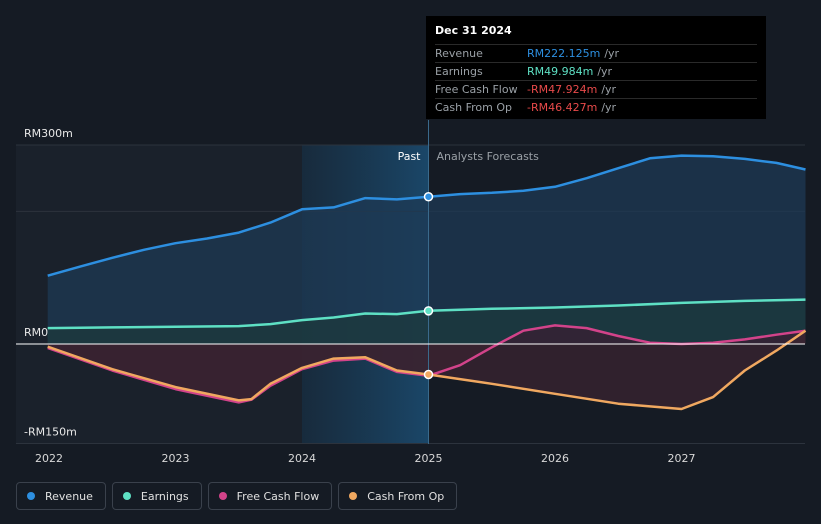 The image size is (821, 524). Describe the element at coordinates (474, 107) in the screenshot. I see `tooltip-label: Cash From Op` at that location.